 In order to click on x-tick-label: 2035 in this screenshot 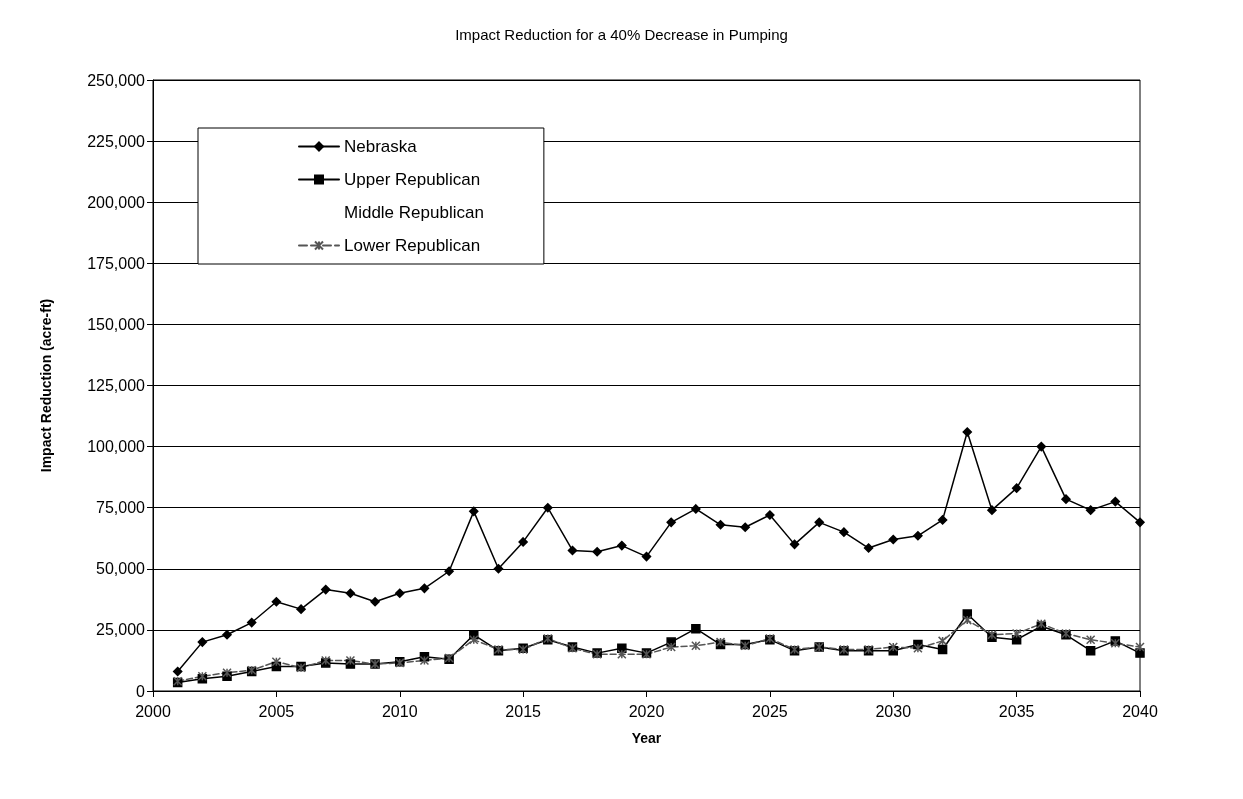, I will do `click(1016, 711)`.